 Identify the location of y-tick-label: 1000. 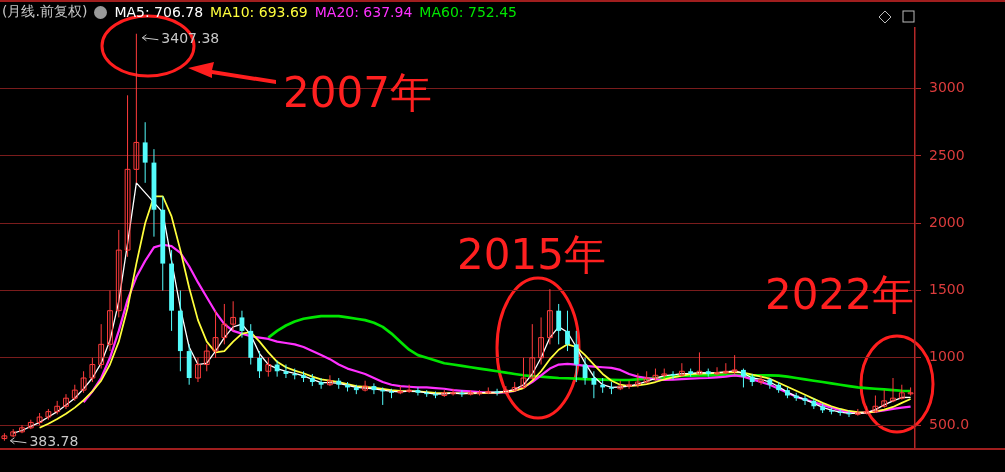
(947, 356).